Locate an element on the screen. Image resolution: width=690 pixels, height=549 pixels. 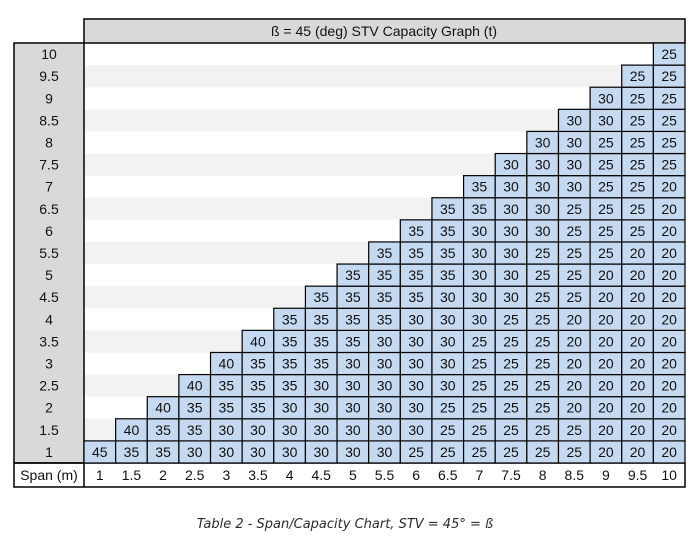
x-tick-label: 2.5 is located at coordinates (195, 475).